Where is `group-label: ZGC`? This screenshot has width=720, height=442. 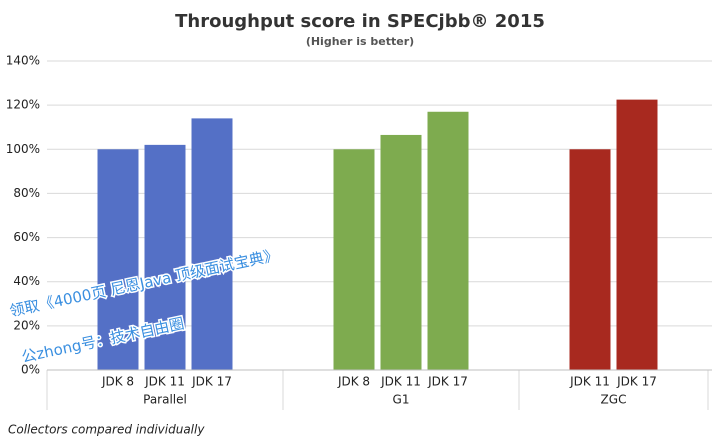
group-label: ZGC is located at coordinates (614, 400).